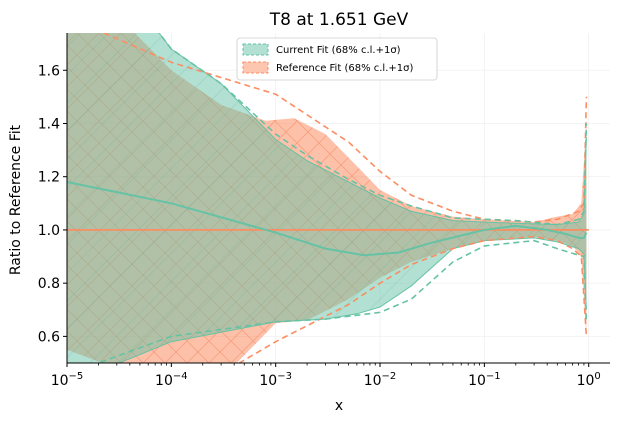 This screenshot has height=423, width=619. I want to click on y-axis-label: Ratio to Reference Fit, so click(16, 199).